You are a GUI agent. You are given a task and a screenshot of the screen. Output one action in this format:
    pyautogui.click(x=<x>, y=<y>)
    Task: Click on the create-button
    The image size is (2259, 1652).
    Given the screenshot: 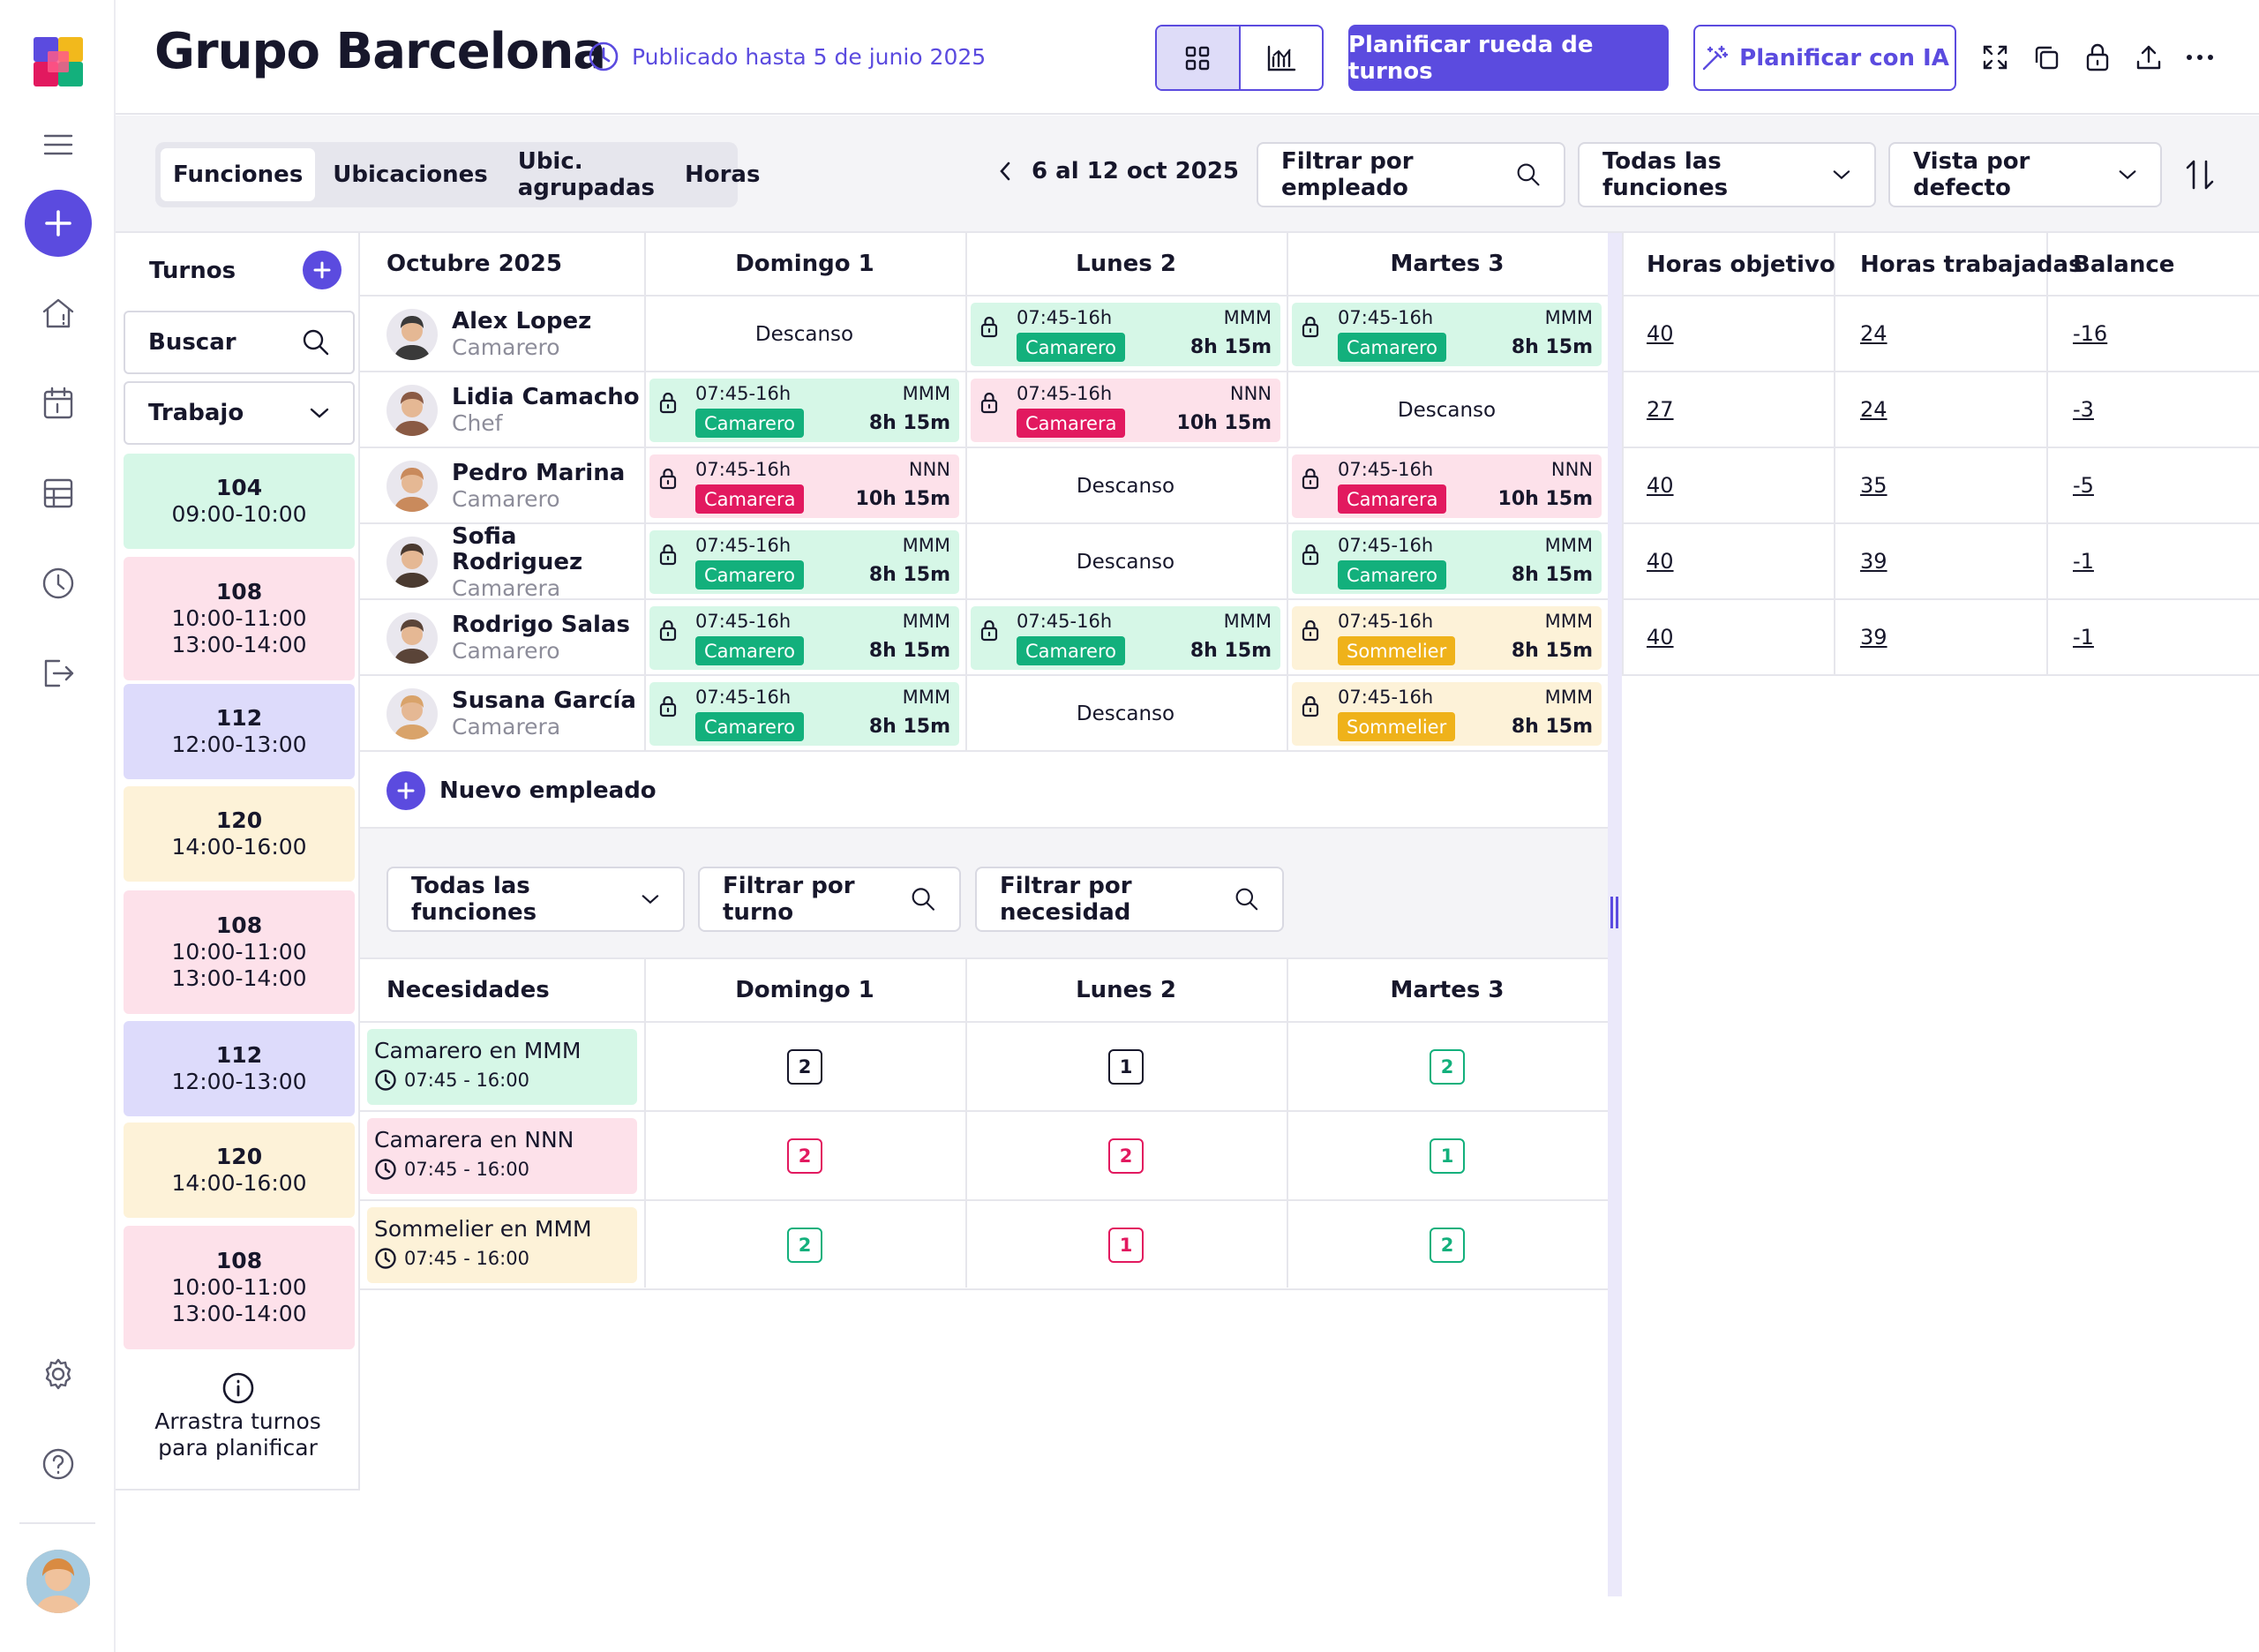 What is the action you would take?
    pyautogui.click(x=58, y=224)
    